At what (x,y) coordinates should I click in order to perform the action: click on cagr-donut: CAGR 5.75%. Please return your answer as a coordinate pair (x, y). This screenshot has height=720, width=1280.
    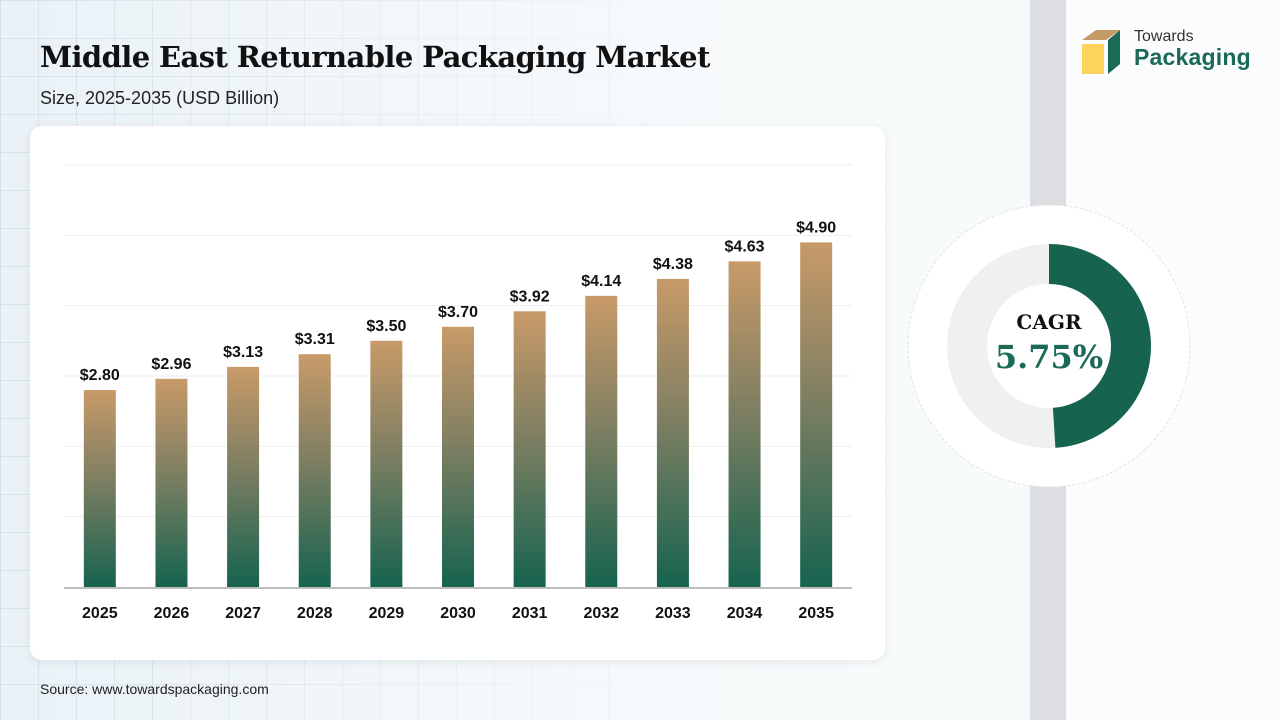
    Looking at the image, I should click on (1049, 346).